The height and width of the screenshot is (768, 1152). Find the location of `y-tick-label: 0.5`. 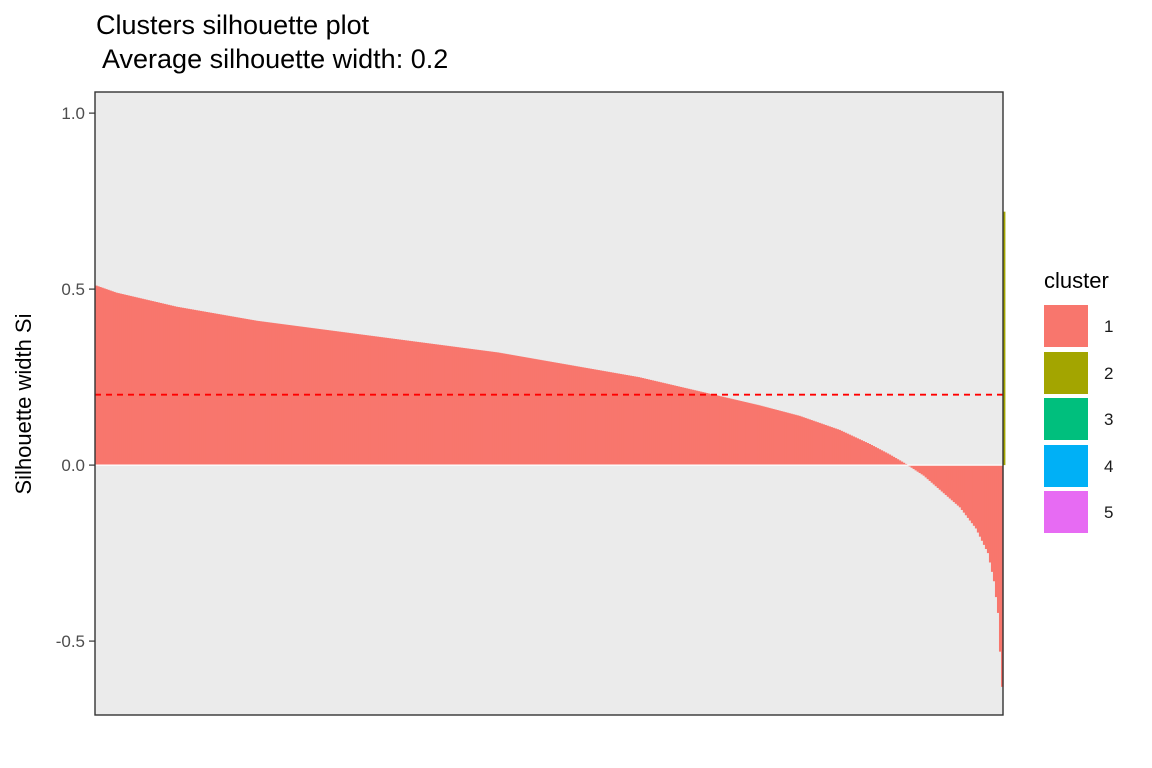

y-tick-label: 0.5 is located at coordinates (73, 289).